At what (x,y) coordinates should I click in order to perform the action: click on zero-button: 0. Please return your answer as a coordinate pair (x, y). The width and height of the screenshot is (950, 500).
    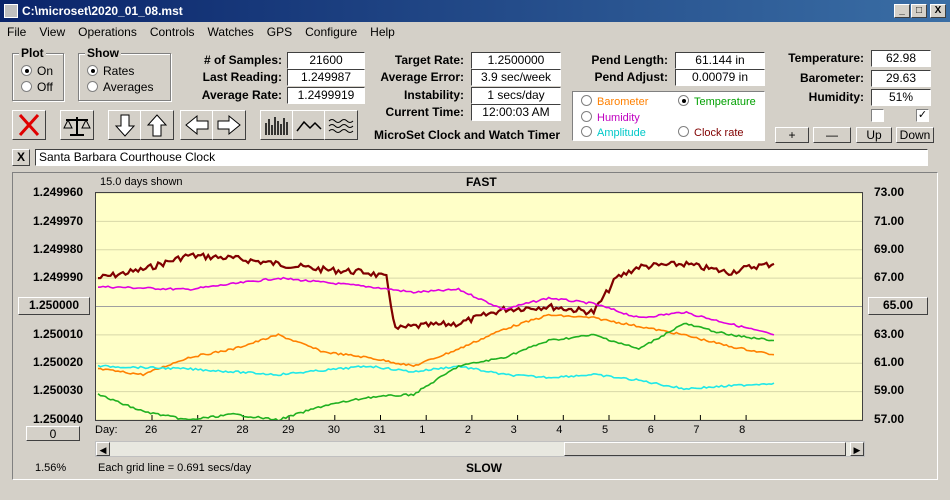
    Looking at the image, I should click on (53, 433).